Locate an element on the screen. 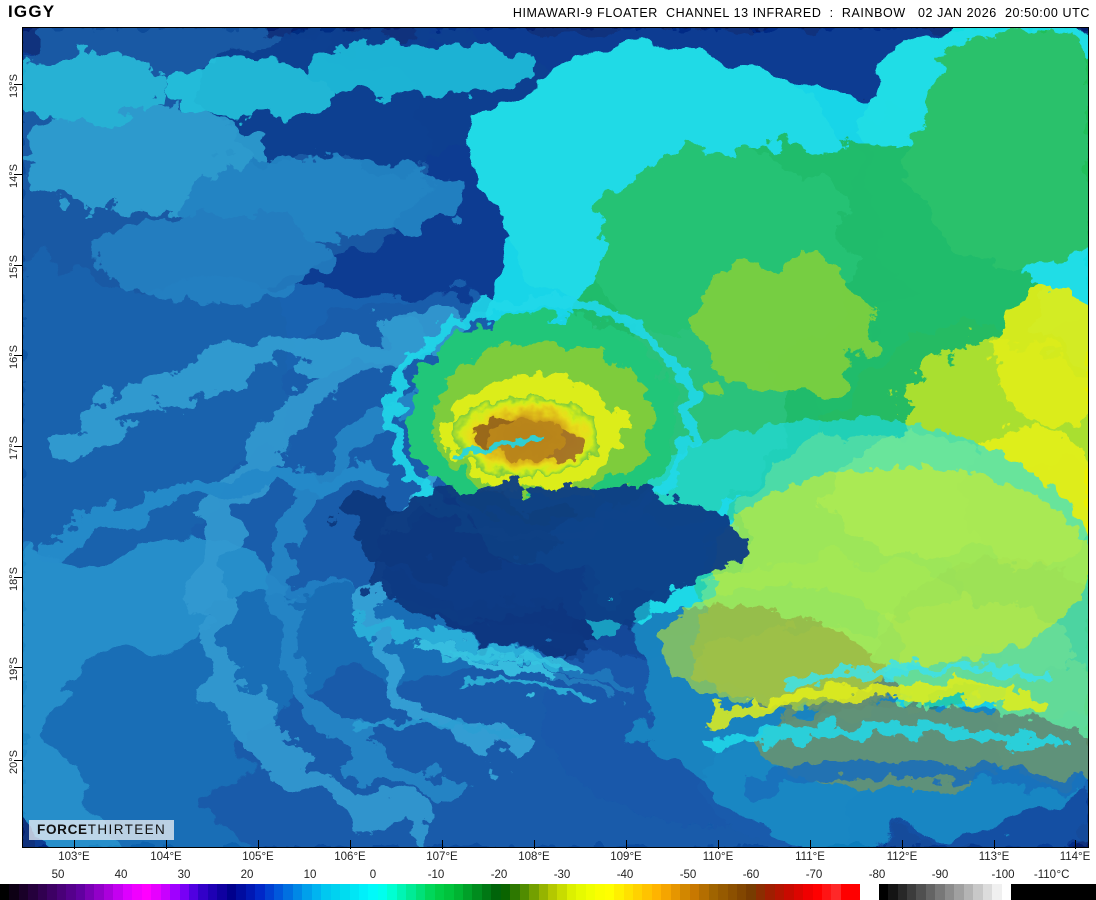 Image resolution: width=1096 pixels, height=900 pixels. longitude-label: 110°E is located at coordinates (718, 857).